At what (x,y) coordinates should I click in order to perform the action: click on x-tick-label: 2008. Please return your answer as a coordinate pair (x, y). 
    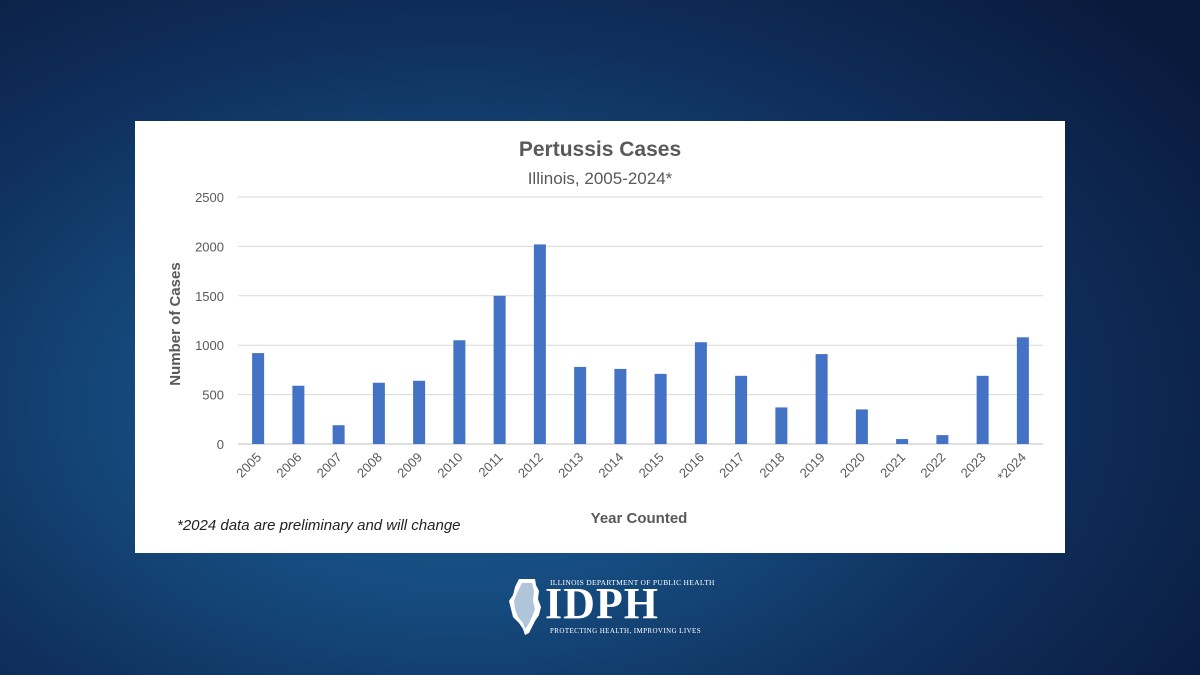
    Looking at the image, I should click on (369, 465).